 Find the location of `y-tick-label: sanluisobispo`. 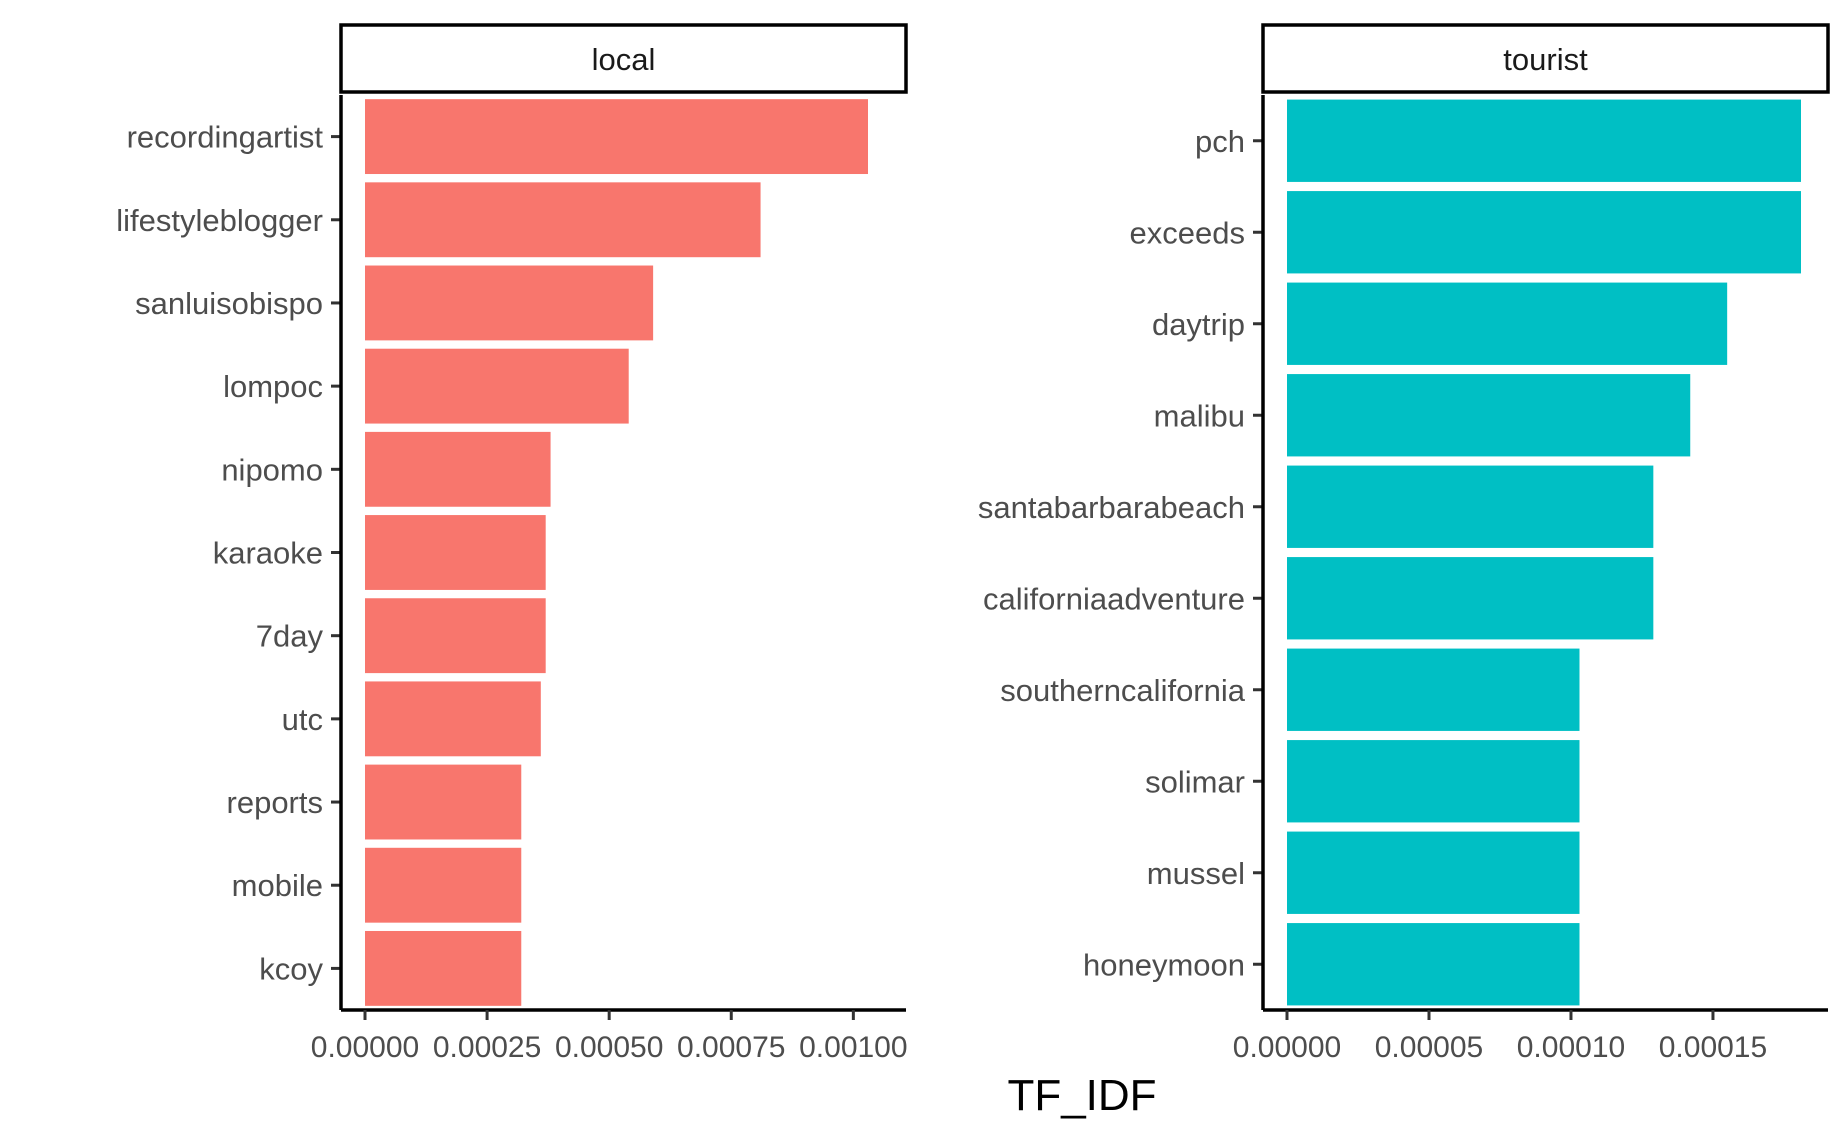

y-tick-label: sanluisobispo is located at coordinates (229, 303).